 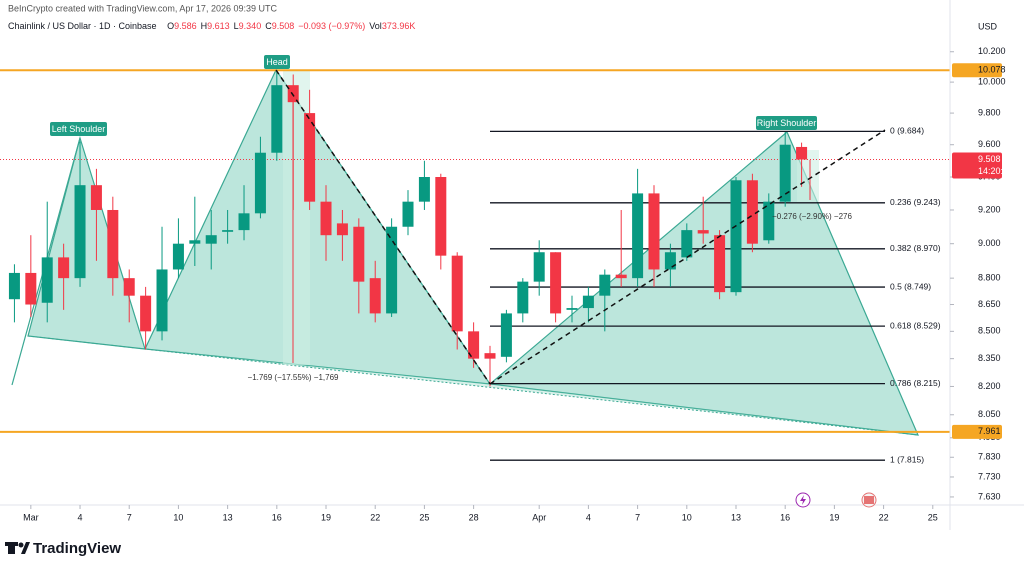 I want to click on x-tick-label: 28, so click(x=474, y=517).